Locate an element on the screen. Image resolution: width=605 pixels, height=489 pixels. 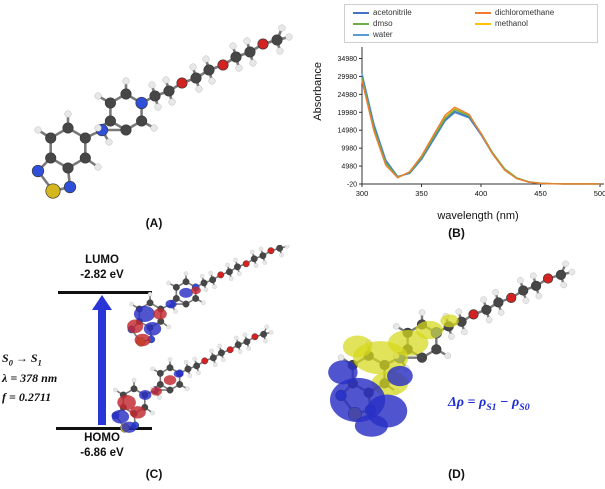
y-tick-label: 9980 is located at coordinates (349, 149).